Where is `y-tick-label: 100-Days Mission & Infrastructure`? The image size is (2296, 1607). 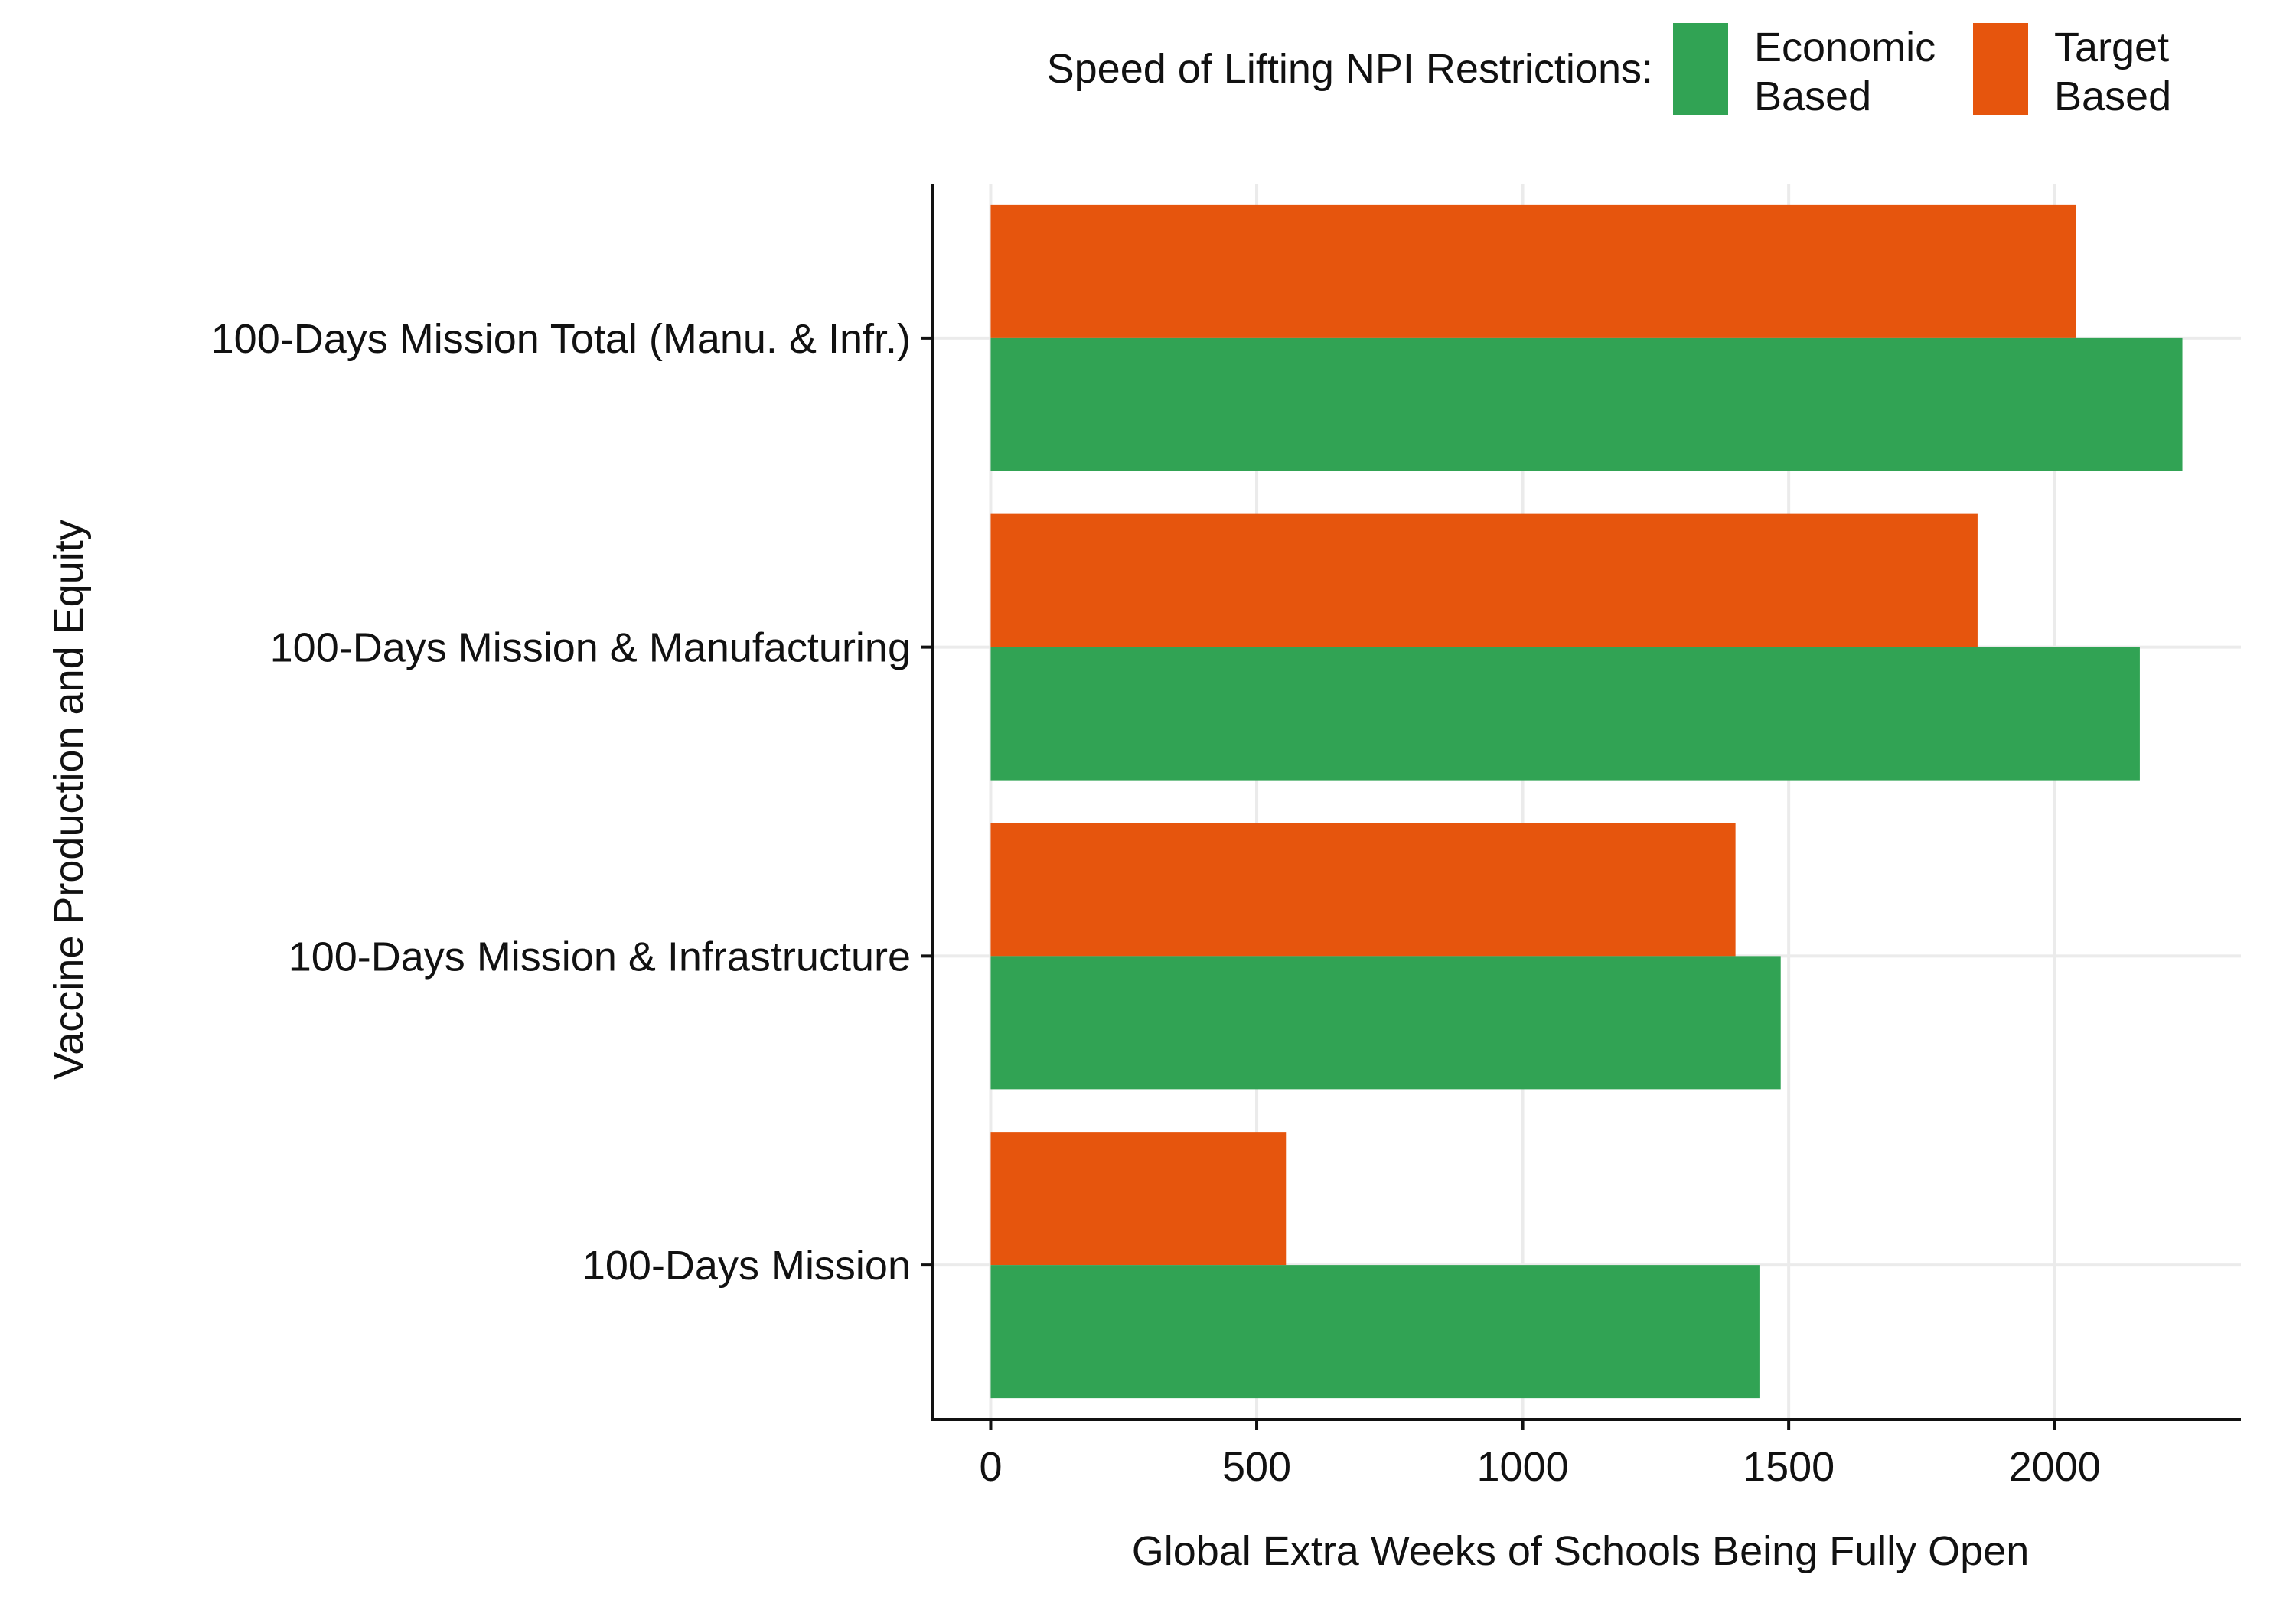 y-tick-label: 100-Days Mission & Infrastructure is located at coordinates (600, 957).